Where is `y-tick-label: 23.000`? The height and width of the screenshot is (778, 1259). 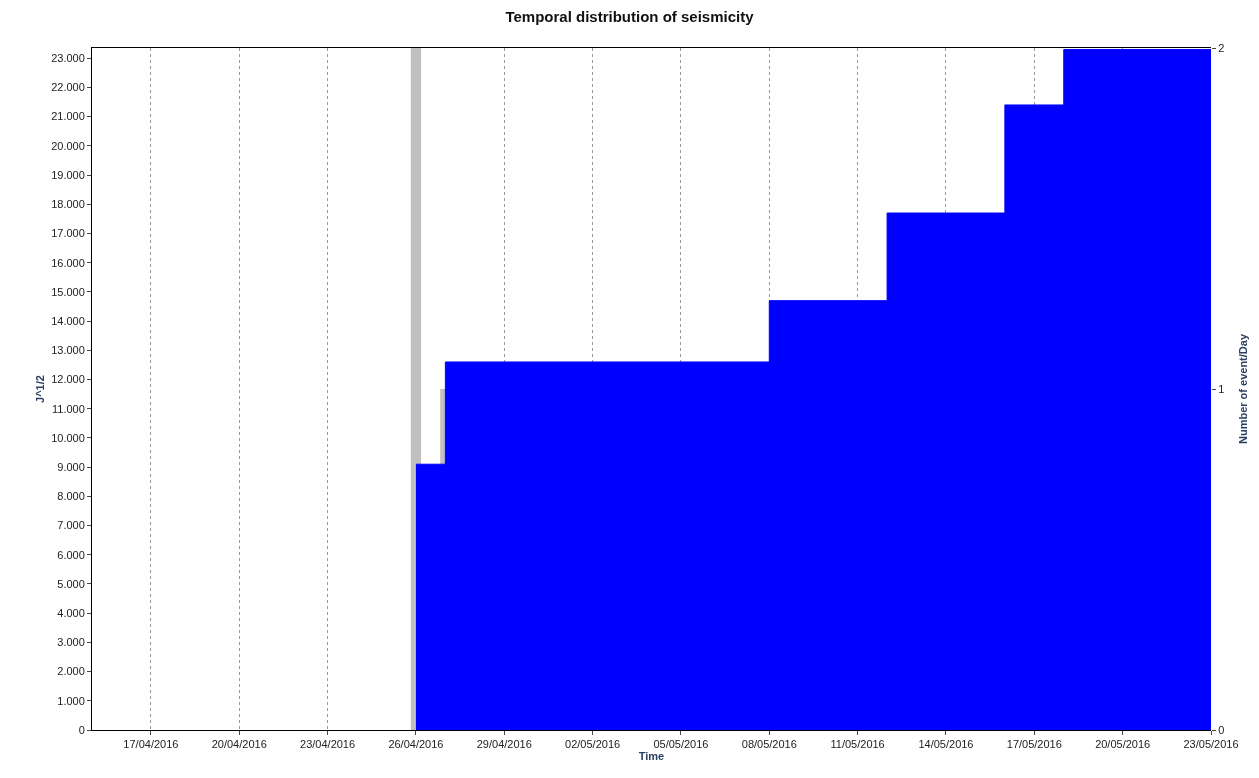 y-tick-label: 23.000 is located at coordinates (68, 58).